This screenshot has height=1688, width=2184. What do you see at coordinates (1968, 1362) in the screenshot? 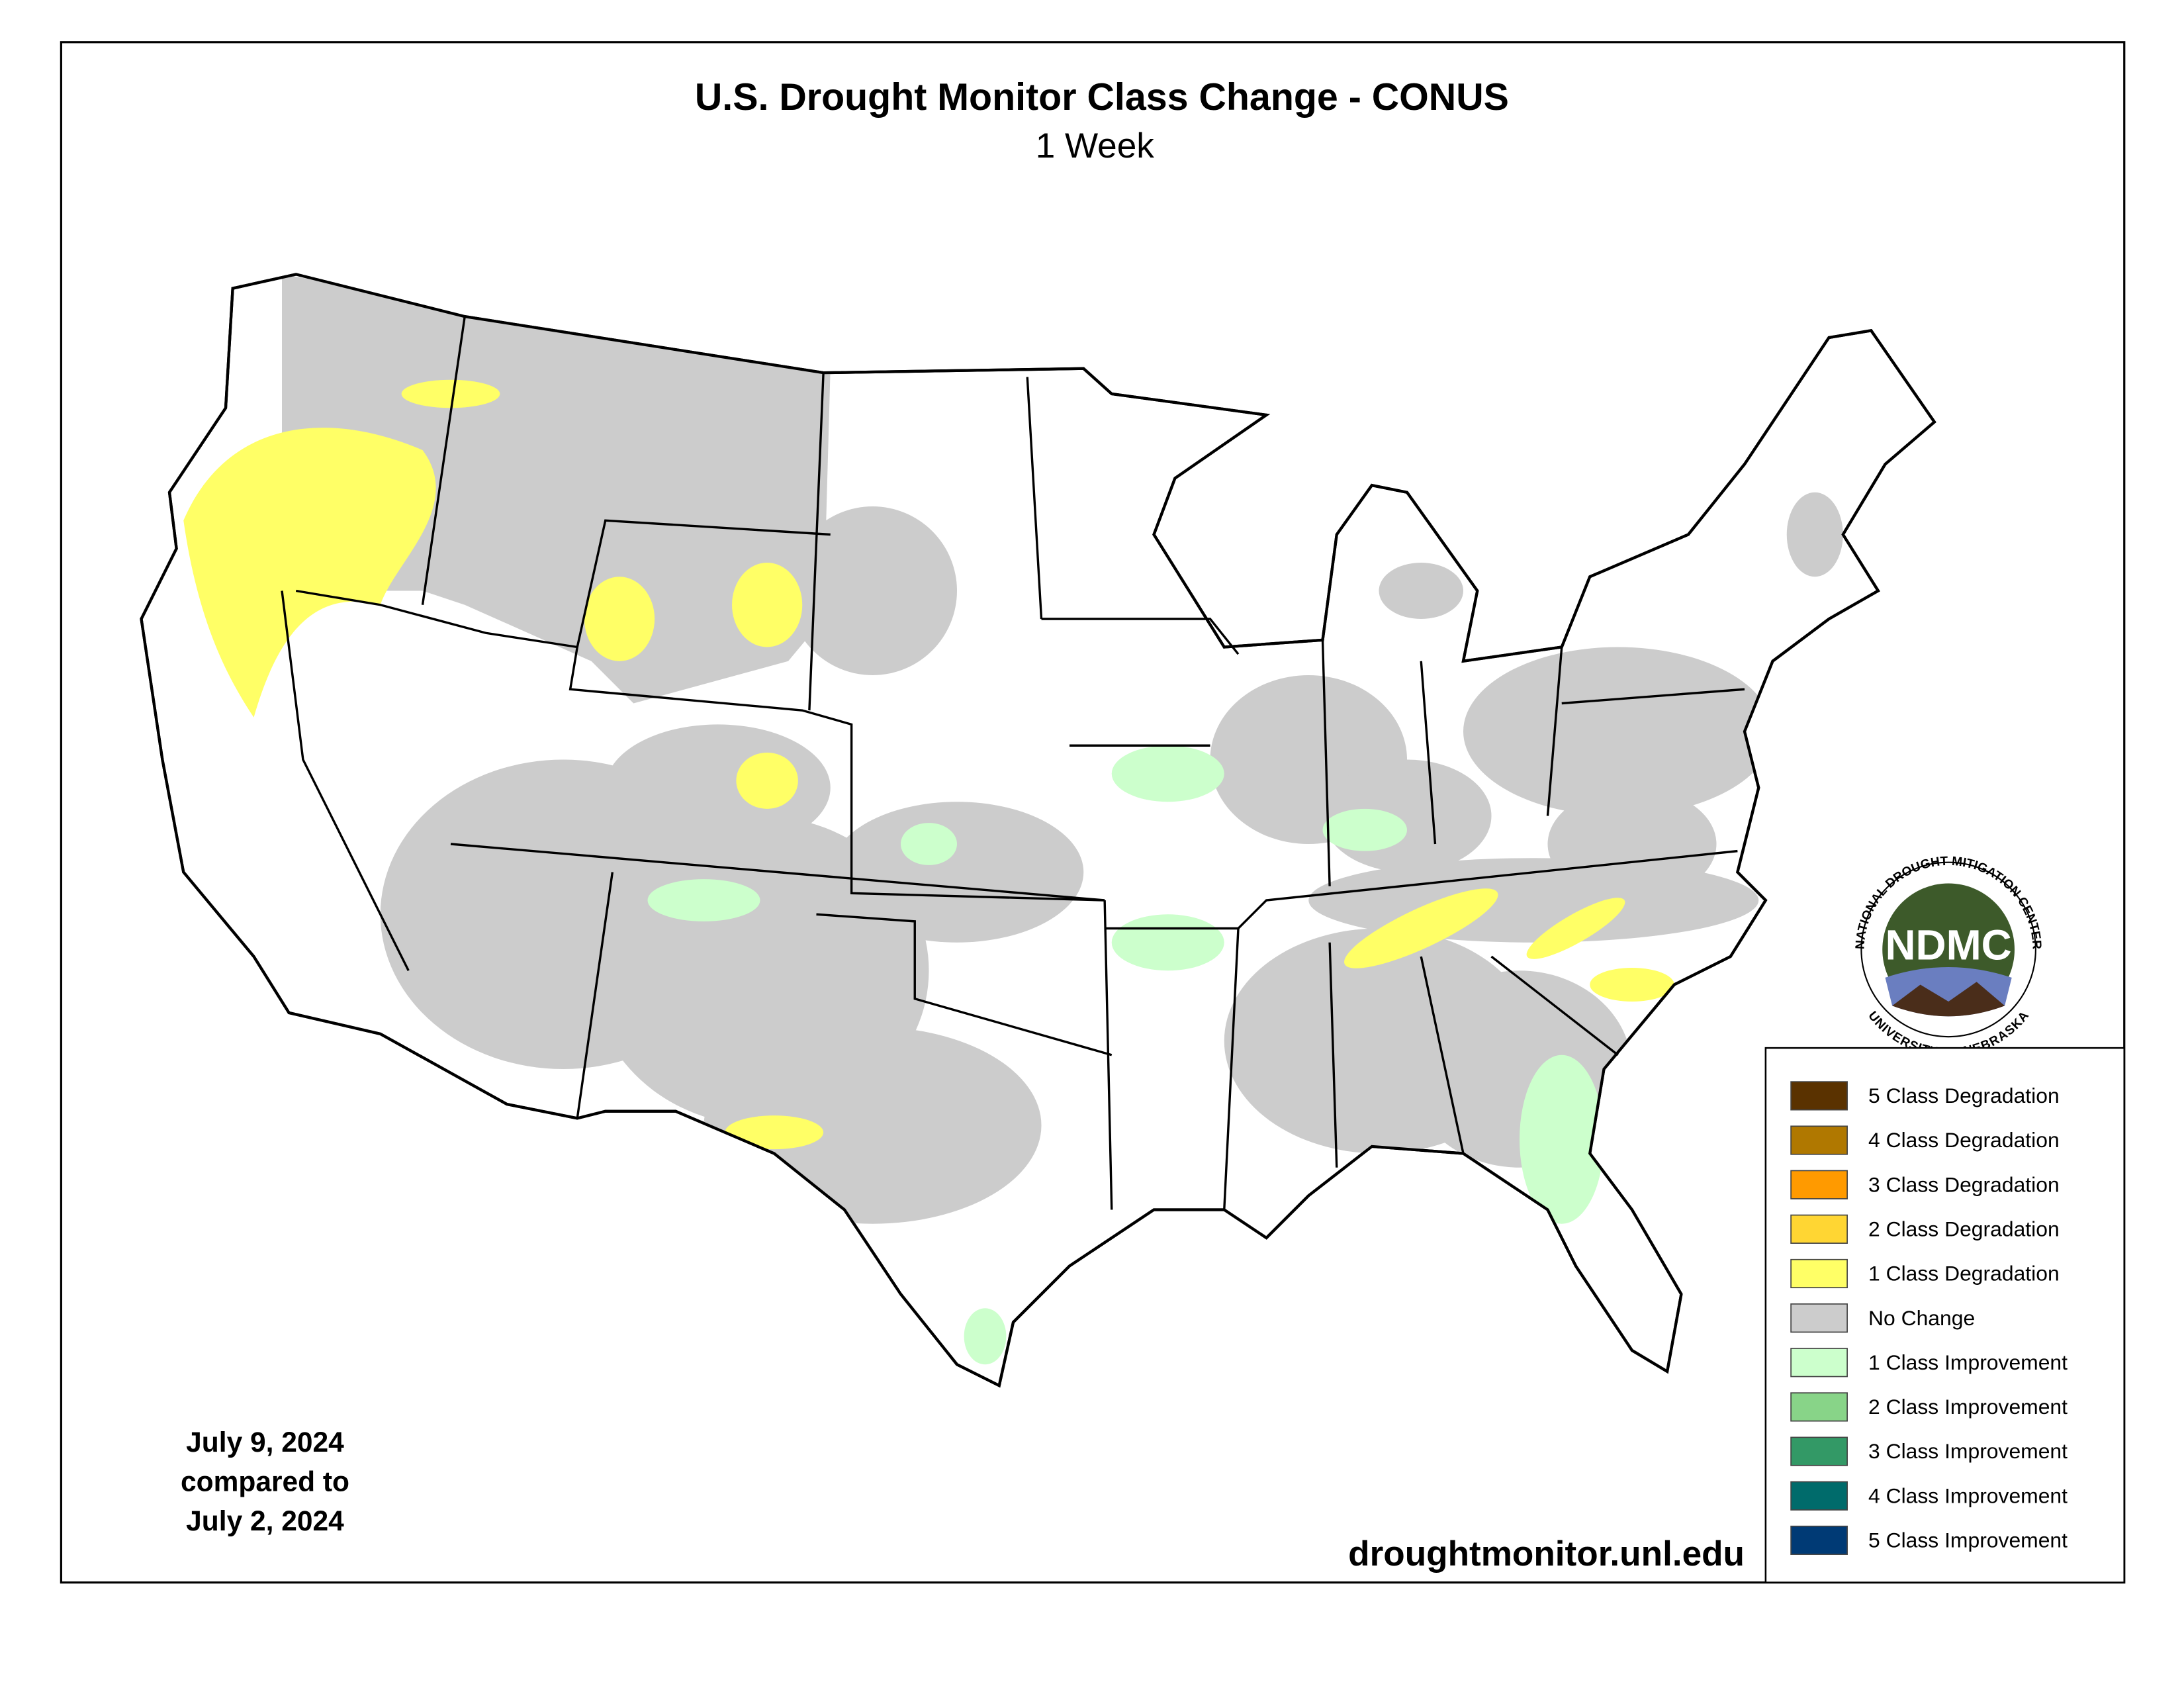
I see `legend-label: 1 Class Improvement` at bounding box center [1968, 1362].